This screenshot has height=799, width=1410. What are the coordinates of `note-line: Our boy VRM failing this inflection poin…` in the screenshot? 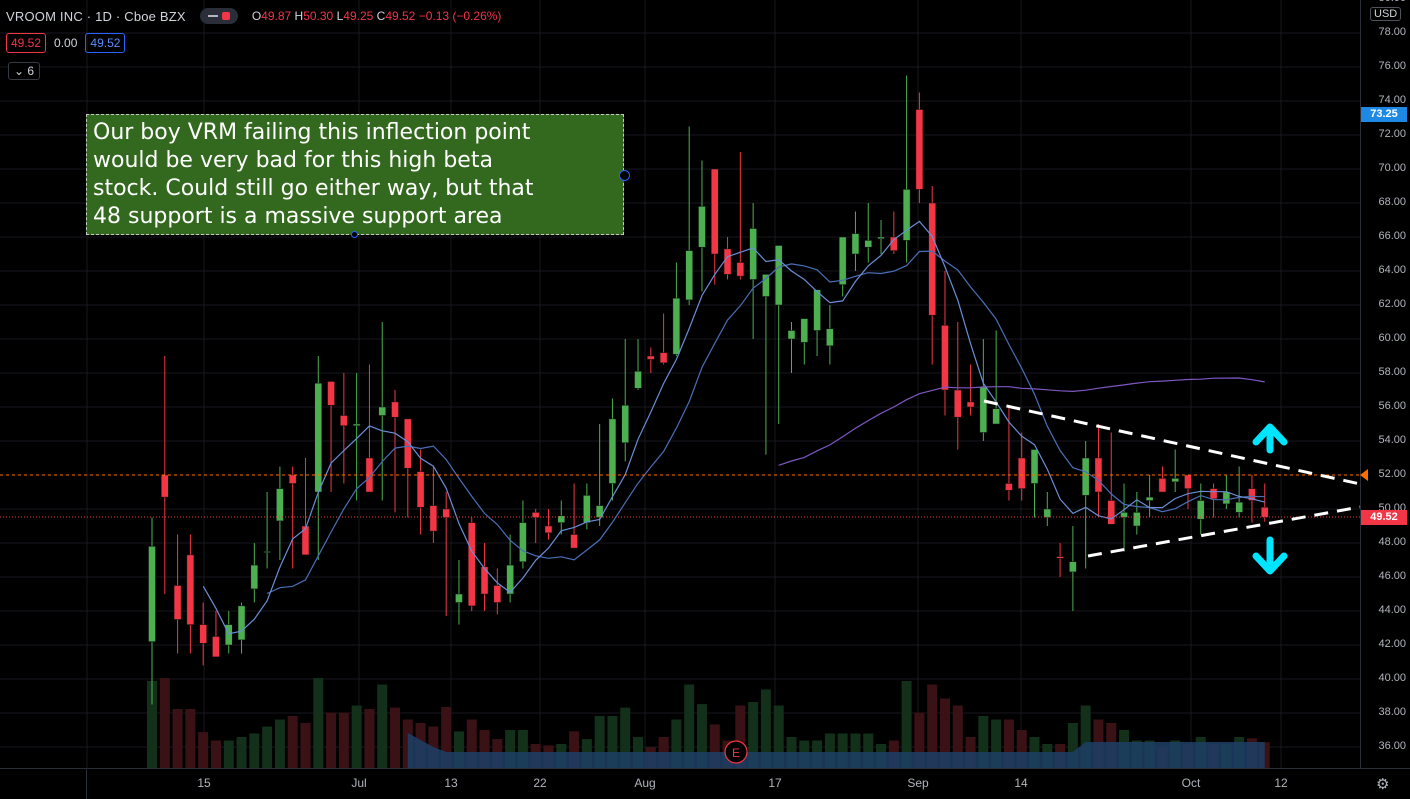 It's located at (312, 132).